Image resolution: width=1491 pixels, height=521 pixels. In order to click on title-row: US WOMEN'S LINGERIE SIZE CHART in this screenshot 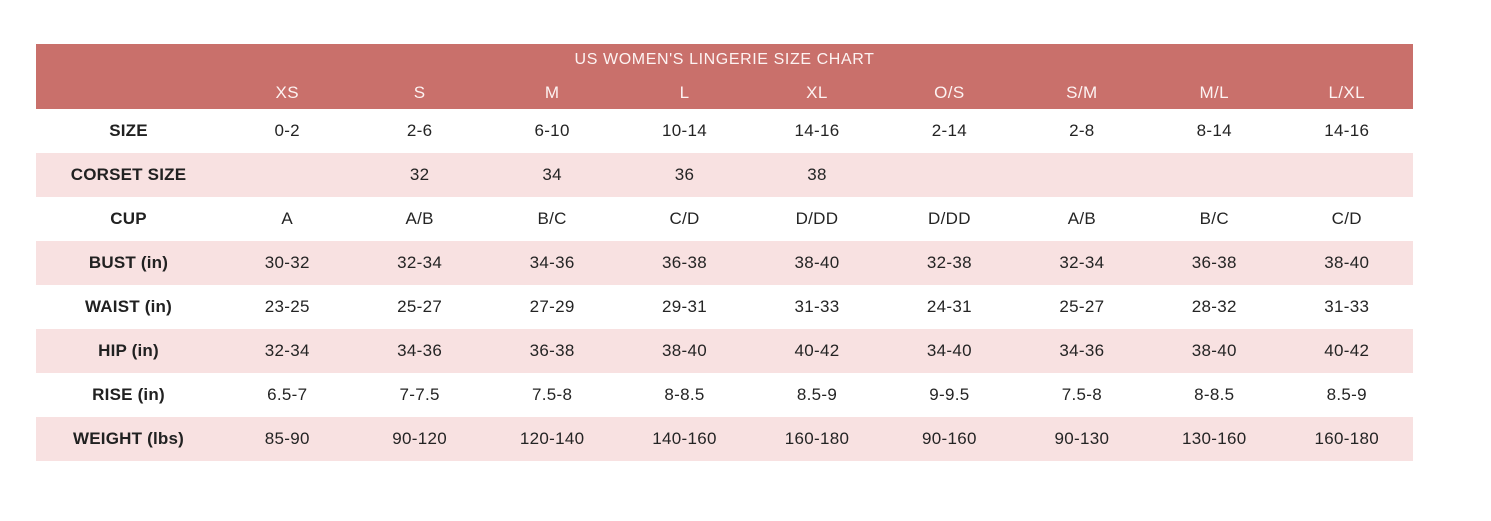, I will do `click(724, 60)`.